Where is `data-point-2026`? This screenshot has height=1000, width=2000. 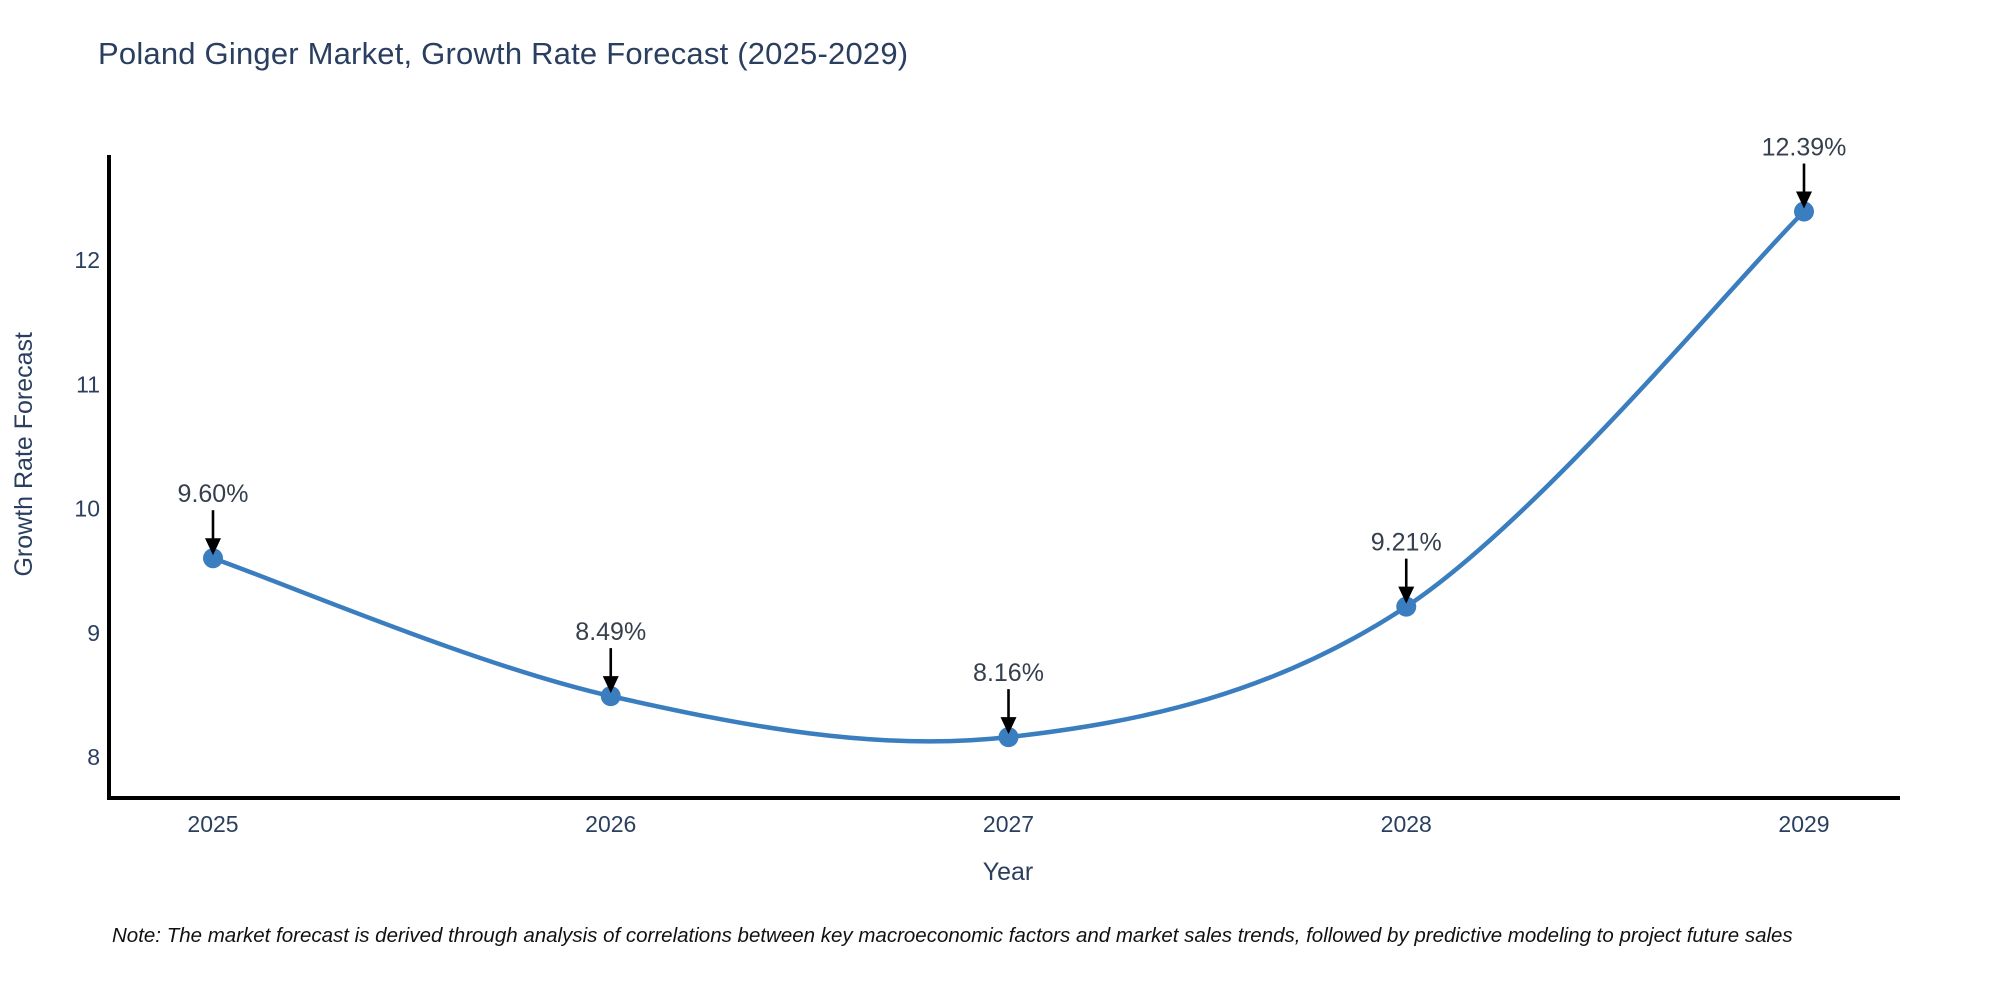 data-point-2026 is located at coordinates (610, 696).